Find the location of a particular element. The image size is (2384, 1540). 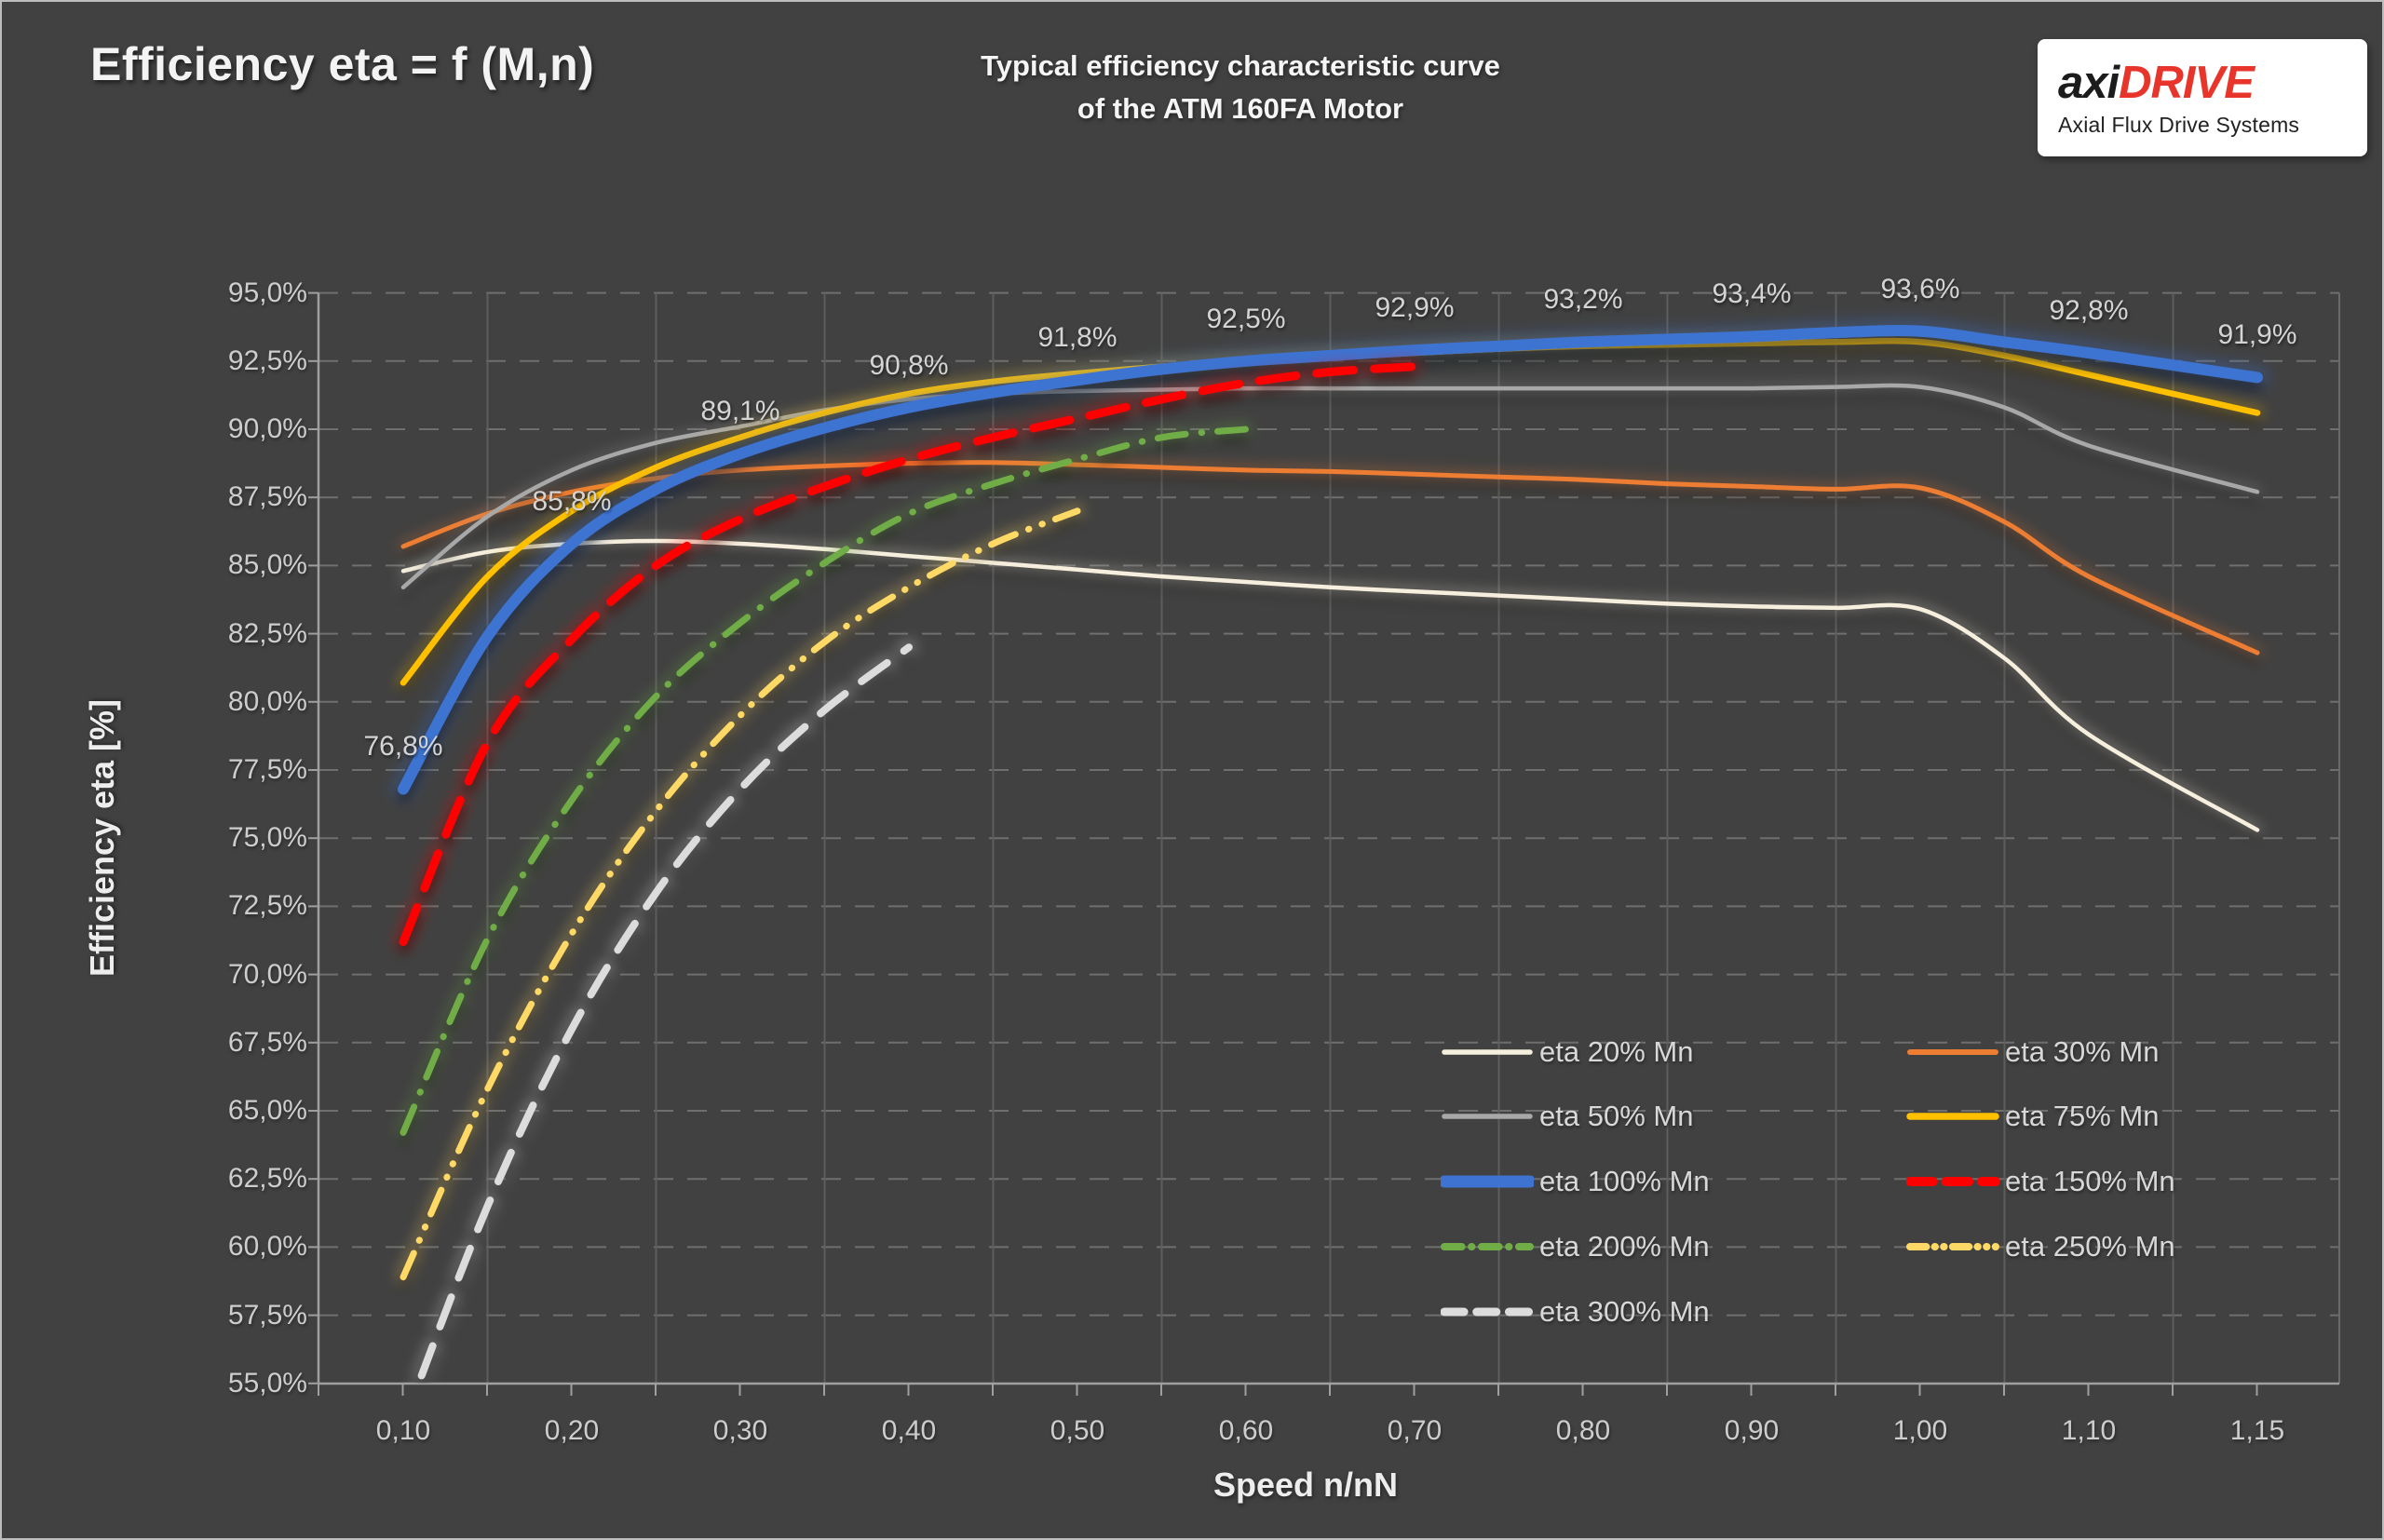

legend-label: eta 50% Mn is located at coordinates (1616, 1116).